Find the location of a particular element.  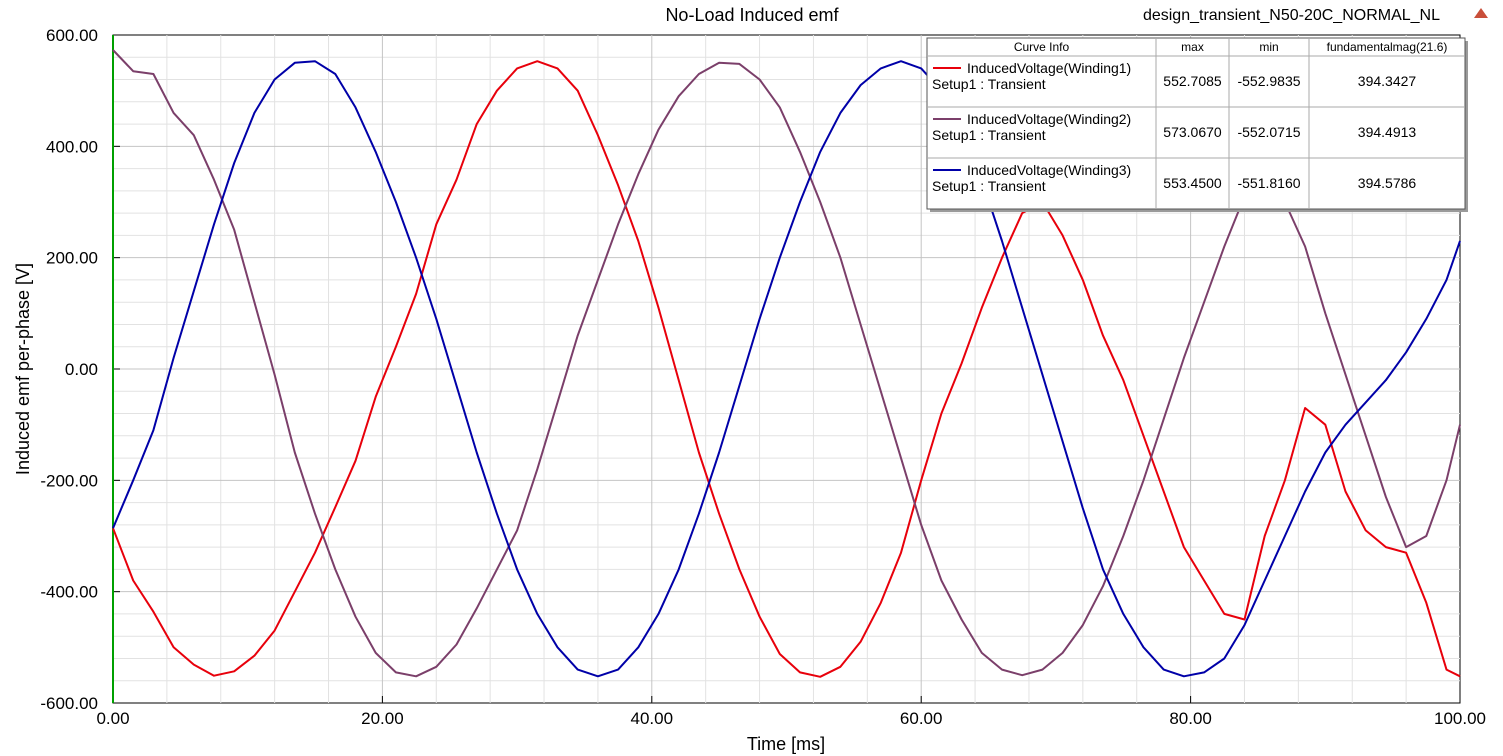

legend-fundamental-value: 394.3427 is located at coordinates (1387, 81).